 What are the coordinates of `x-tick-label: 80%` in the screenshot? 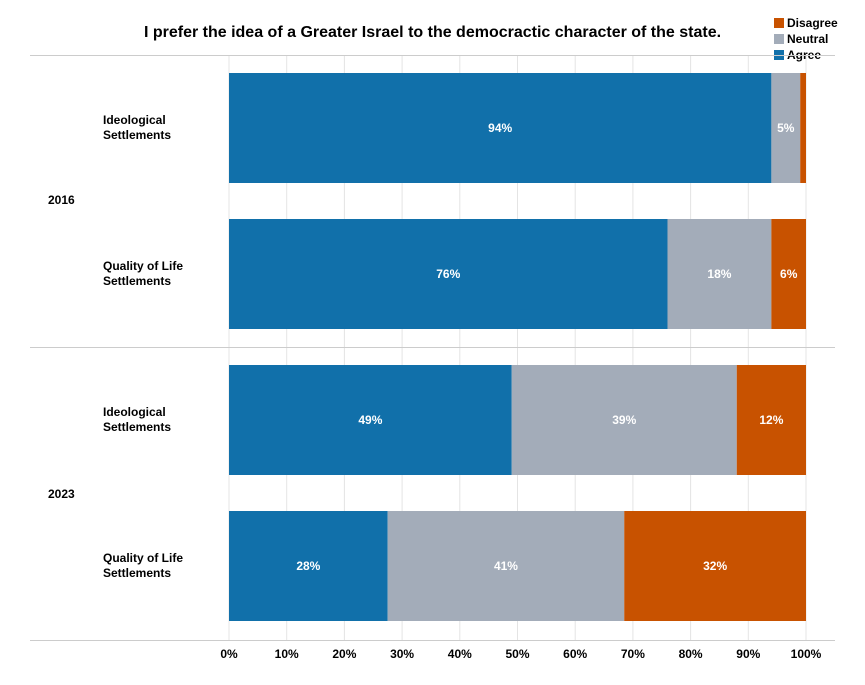 It's located at (690, 654).